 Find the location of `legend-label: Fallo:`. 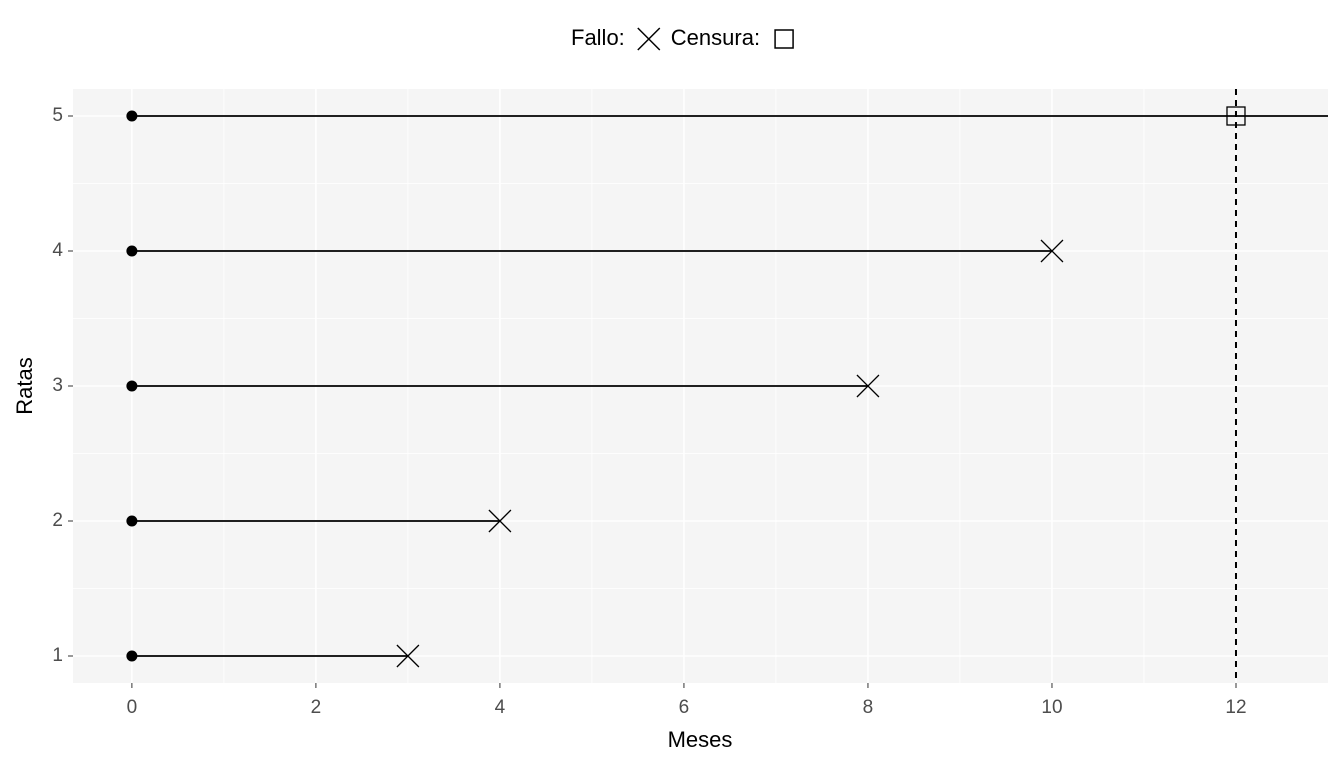

legend-label: Fallo: is located at coordinates (598, 37).